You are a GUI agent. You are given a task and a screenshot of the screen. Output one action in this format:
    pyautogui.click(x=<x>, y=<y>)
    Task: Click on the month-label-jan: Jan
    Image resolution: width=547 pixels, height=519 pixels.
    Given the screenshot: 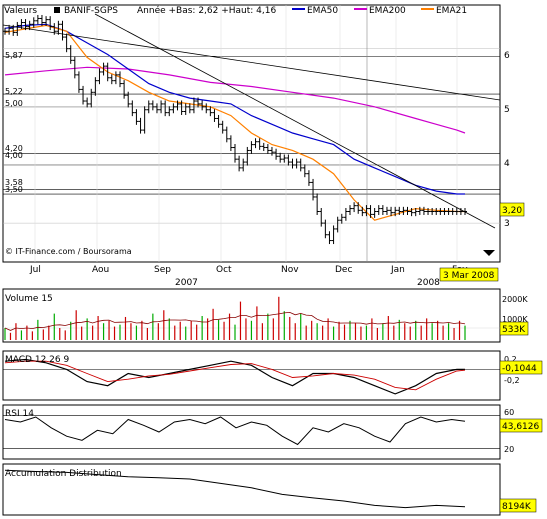 What is the action you would take?
    pyautogui.click(x=397, y=270)
    